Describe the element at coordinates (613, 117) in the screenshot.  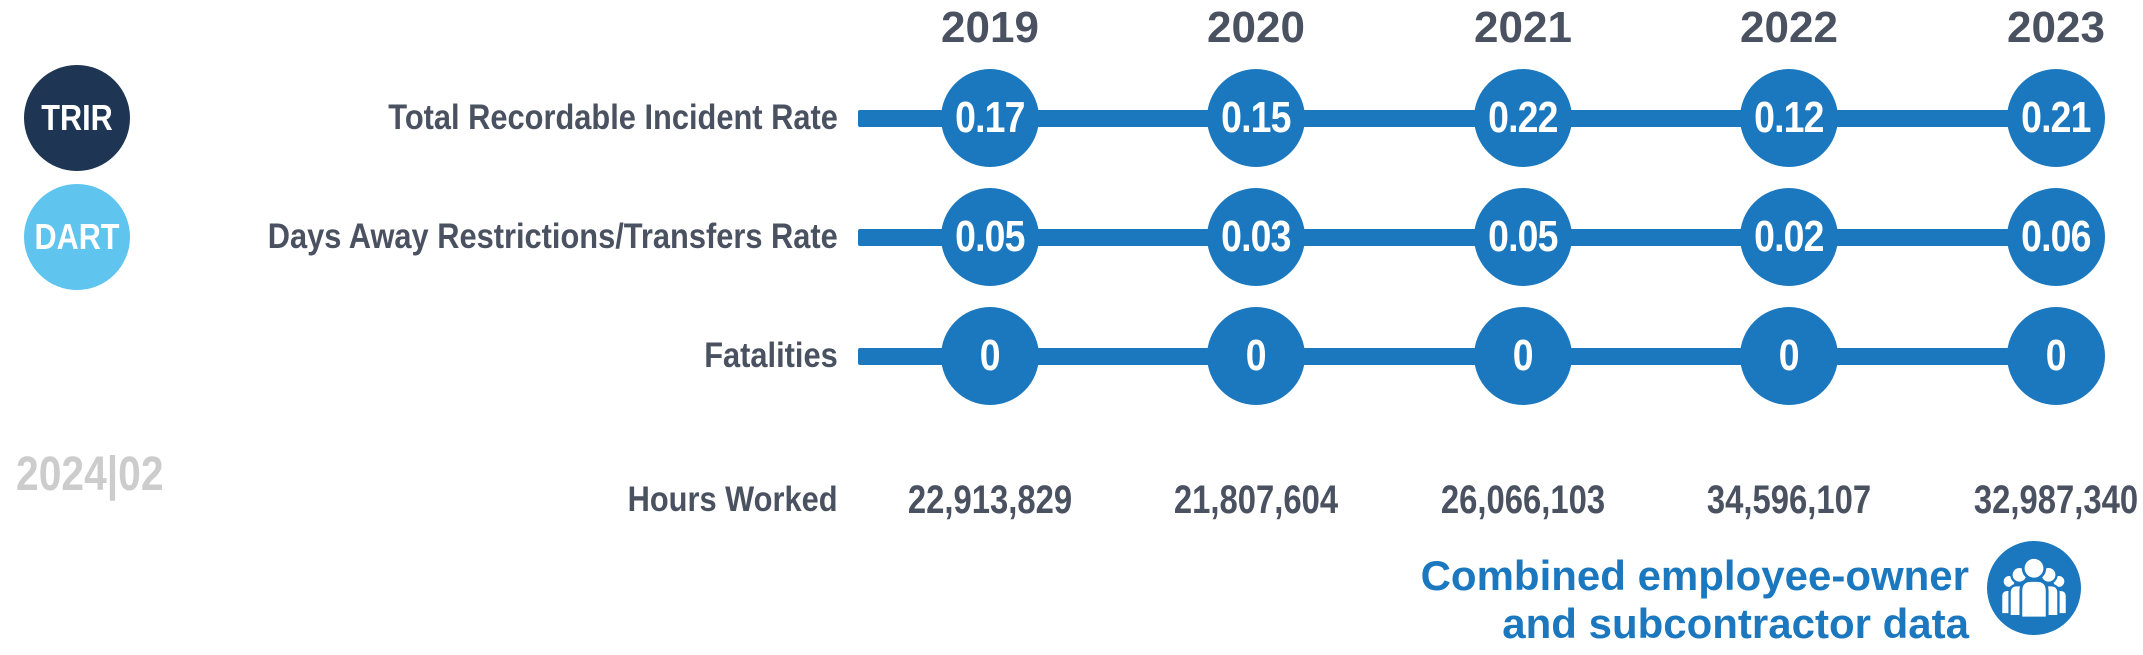
I see `row-label-trir: Total Recordable Incident Rate` at that location.